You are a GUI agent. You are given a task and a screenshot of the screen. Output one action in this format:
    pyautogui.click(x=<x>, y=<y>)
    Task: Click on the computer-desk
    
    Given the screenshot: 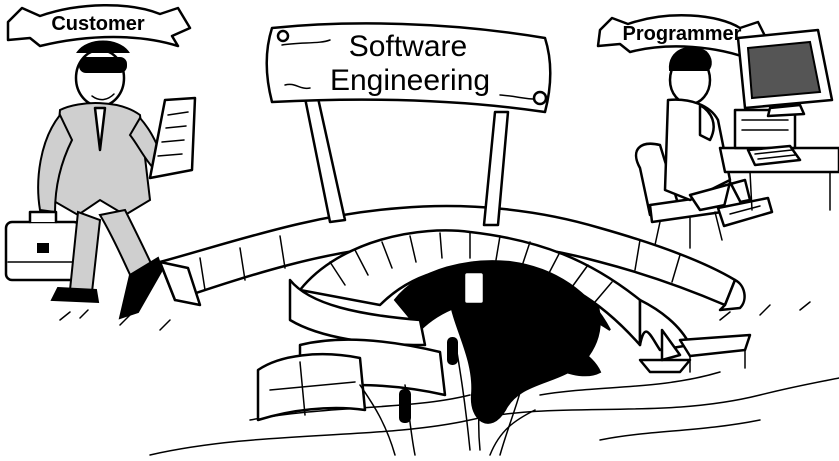 What is the action you would take?
    pyautogui.click(x=778, y=119)
    